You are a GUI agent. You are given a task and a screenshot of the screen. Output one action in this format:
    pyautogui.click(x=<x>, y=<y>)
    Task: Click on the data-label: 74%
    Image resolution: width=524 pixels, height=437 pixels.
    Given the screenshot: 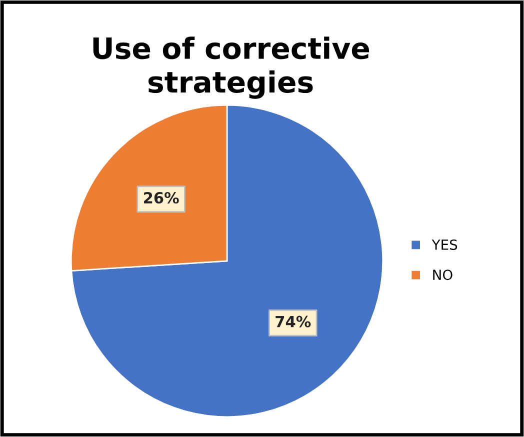 What is the action you would take?
    pyautogui.click(x=293, y=322)
    